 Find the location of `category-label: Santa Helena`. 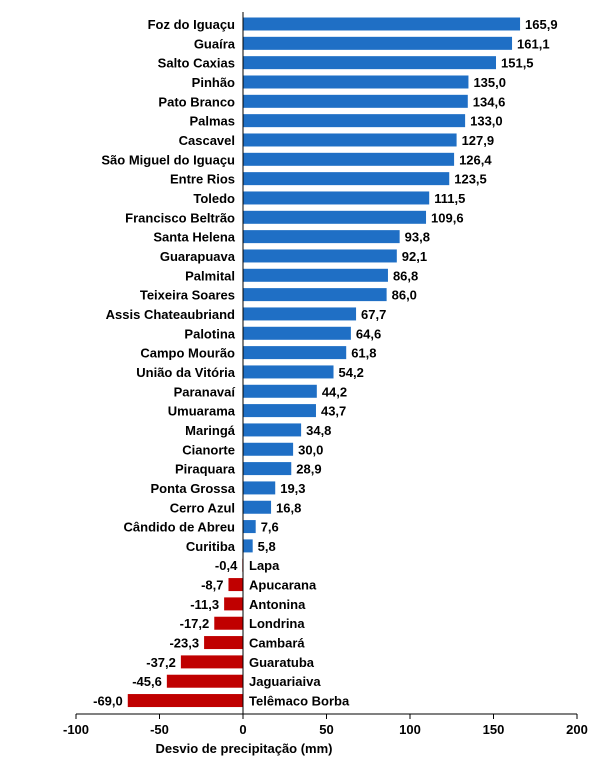

category-label: Santa Helena is located at coordinates (194, 237).